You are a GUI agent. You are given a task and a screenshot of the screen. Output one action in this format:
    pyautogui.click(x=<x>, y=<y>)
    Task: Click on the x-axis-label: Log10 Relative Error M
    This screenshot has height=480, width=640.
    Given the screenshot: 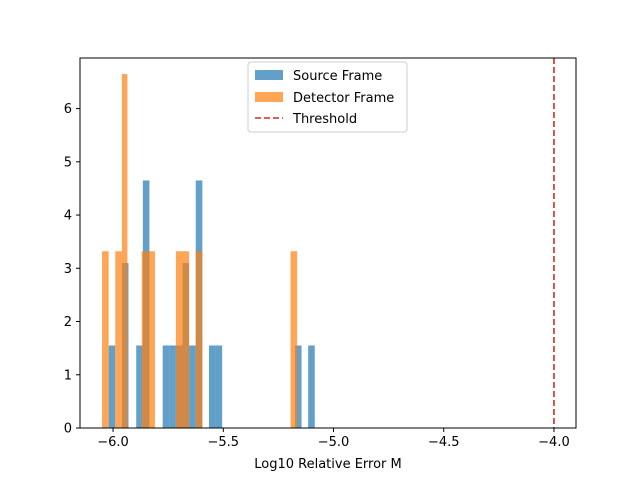 What is the action you would take?
    pyautogui.click(x=328, y=464)
    